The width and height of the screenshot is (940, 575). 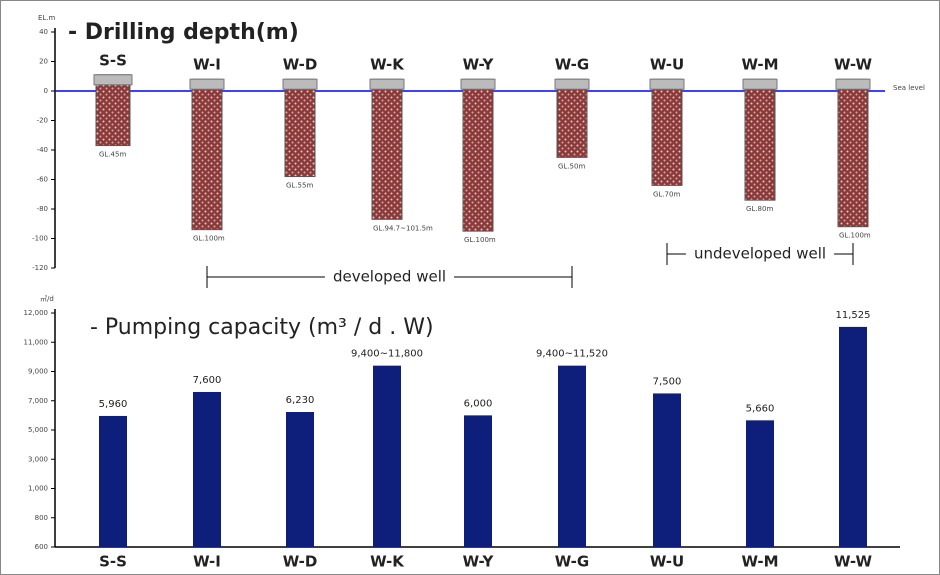 I want to click on y-tick-label: 11,000, so click(x=36, y=342).